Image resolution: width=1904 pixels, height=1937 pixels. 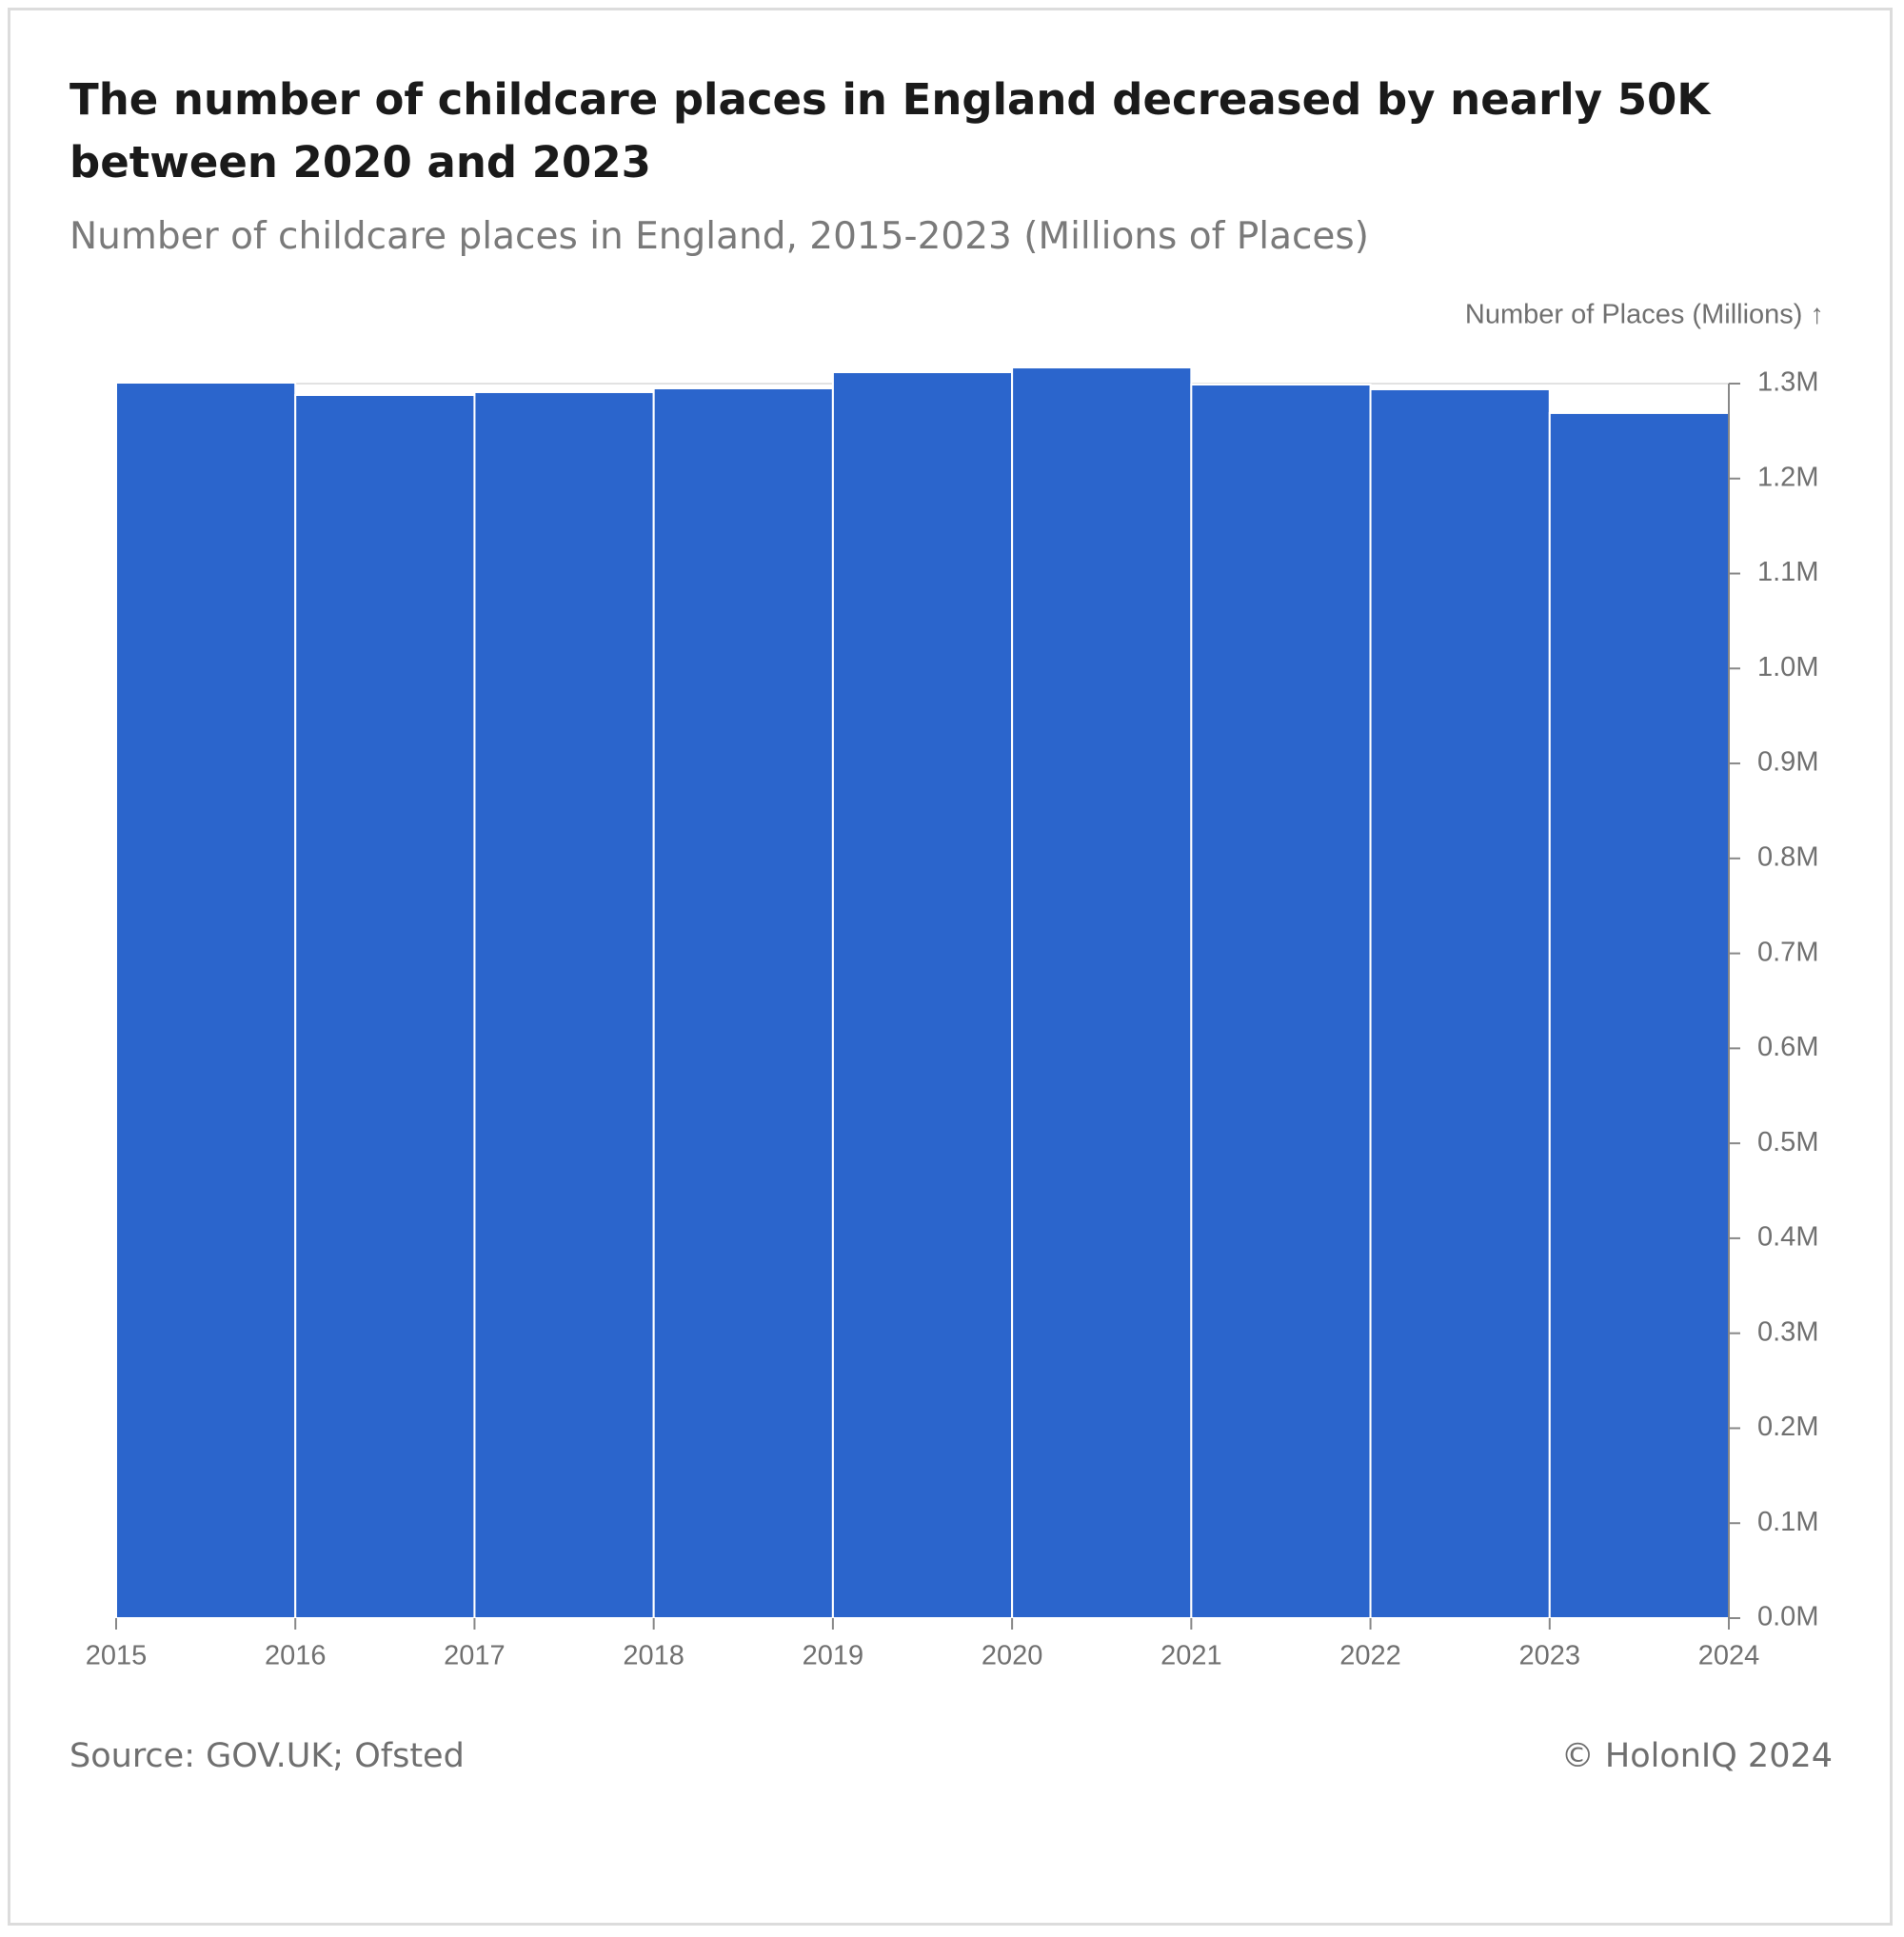 I want to click on x-tick-label: 2022, so click(x=1370, y=1656).